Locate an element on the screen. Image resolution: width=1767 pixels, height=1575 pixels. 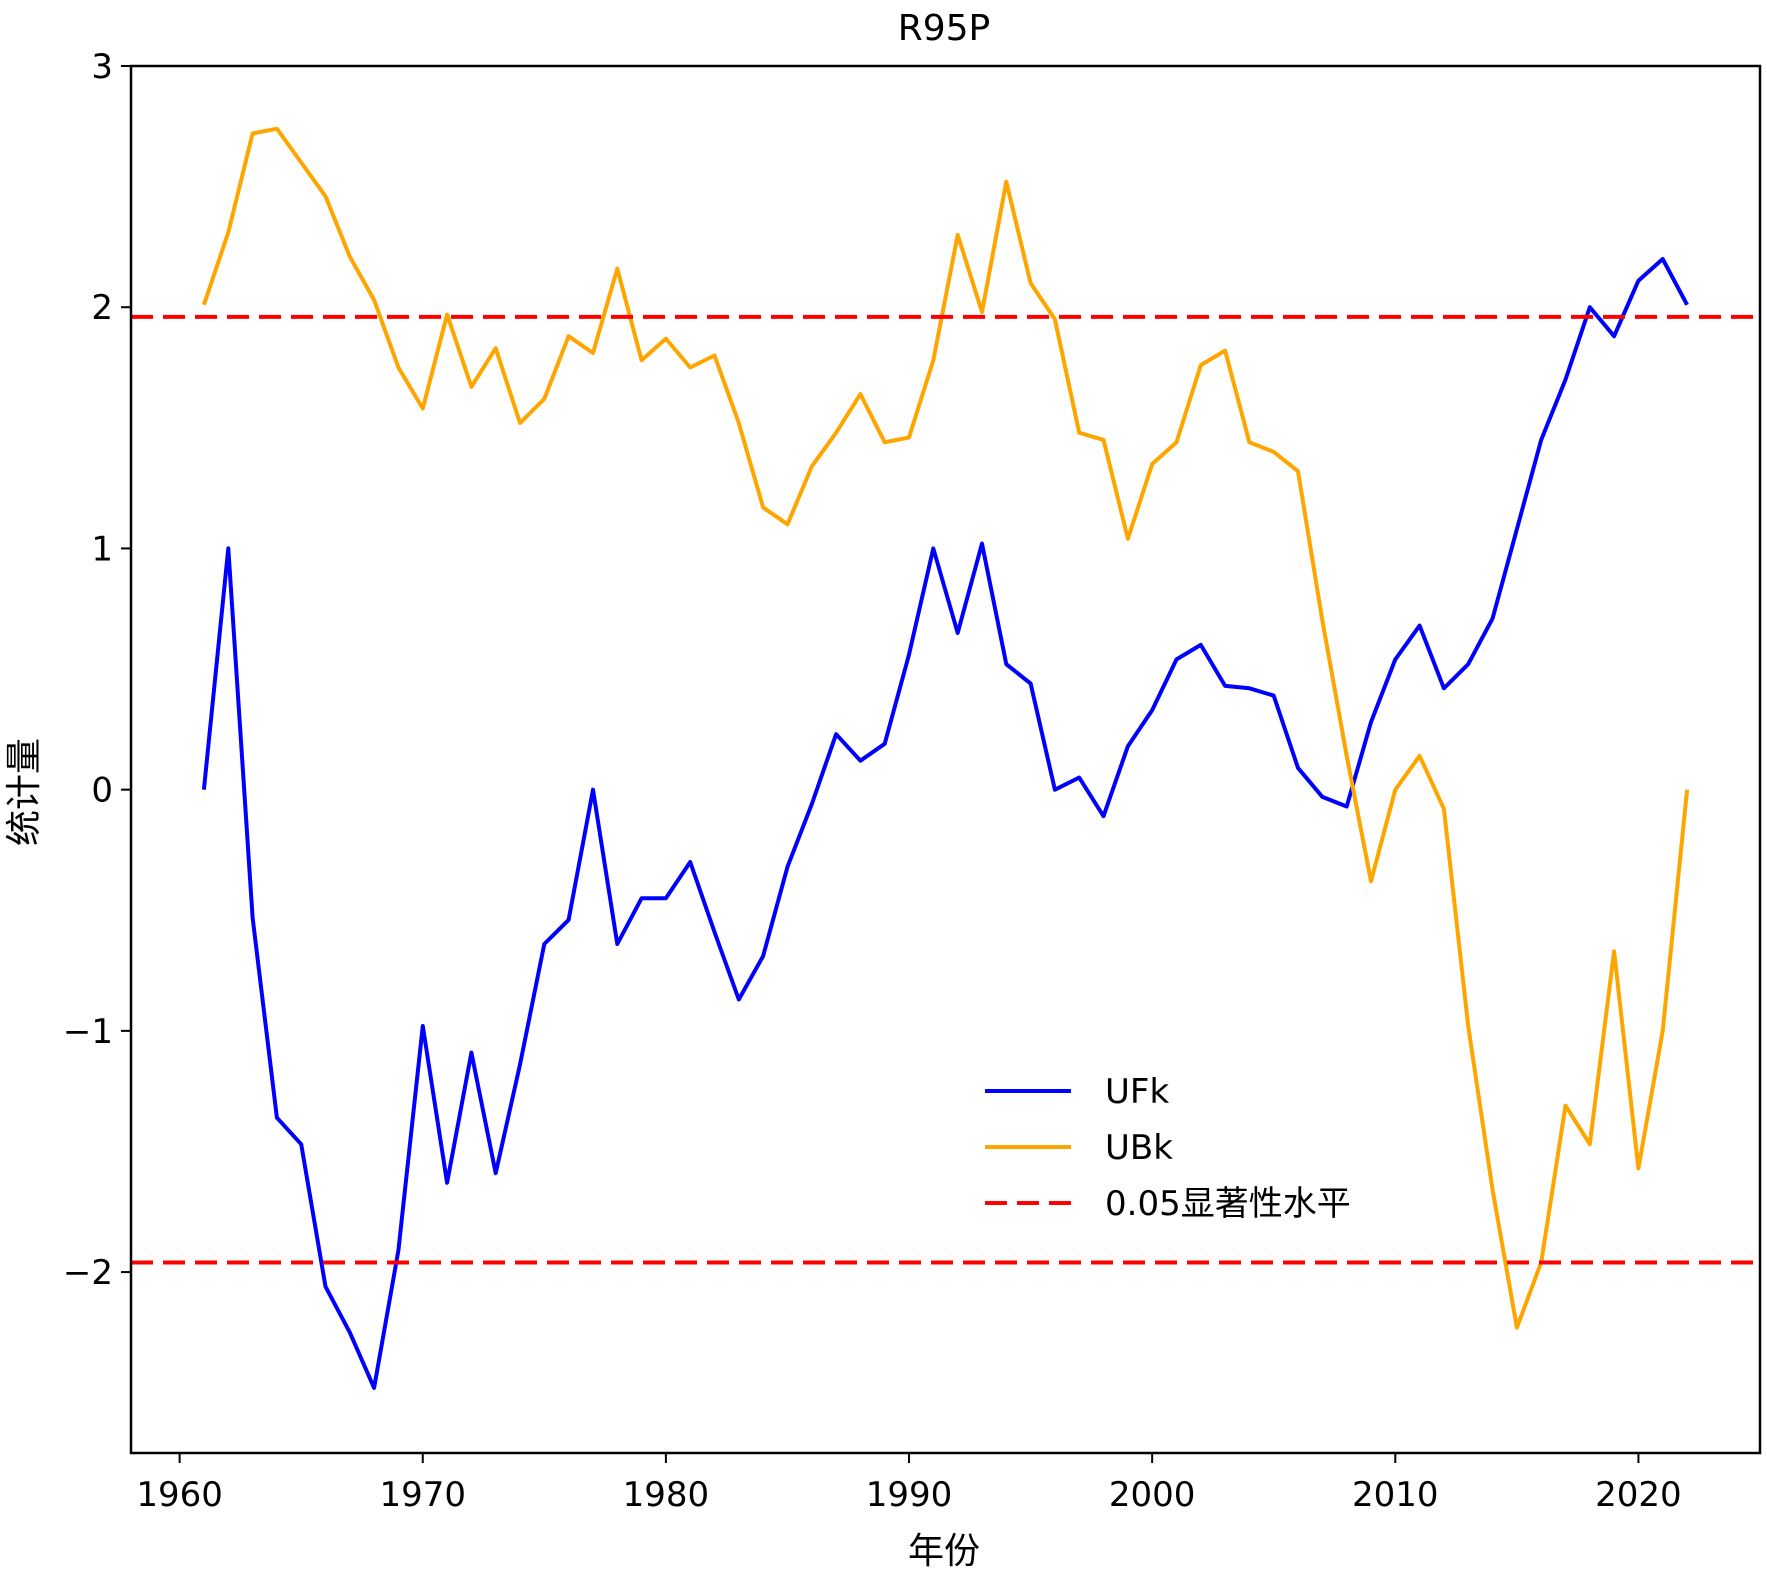
y-tick-label: 2 is located at coordinates (102, 308).